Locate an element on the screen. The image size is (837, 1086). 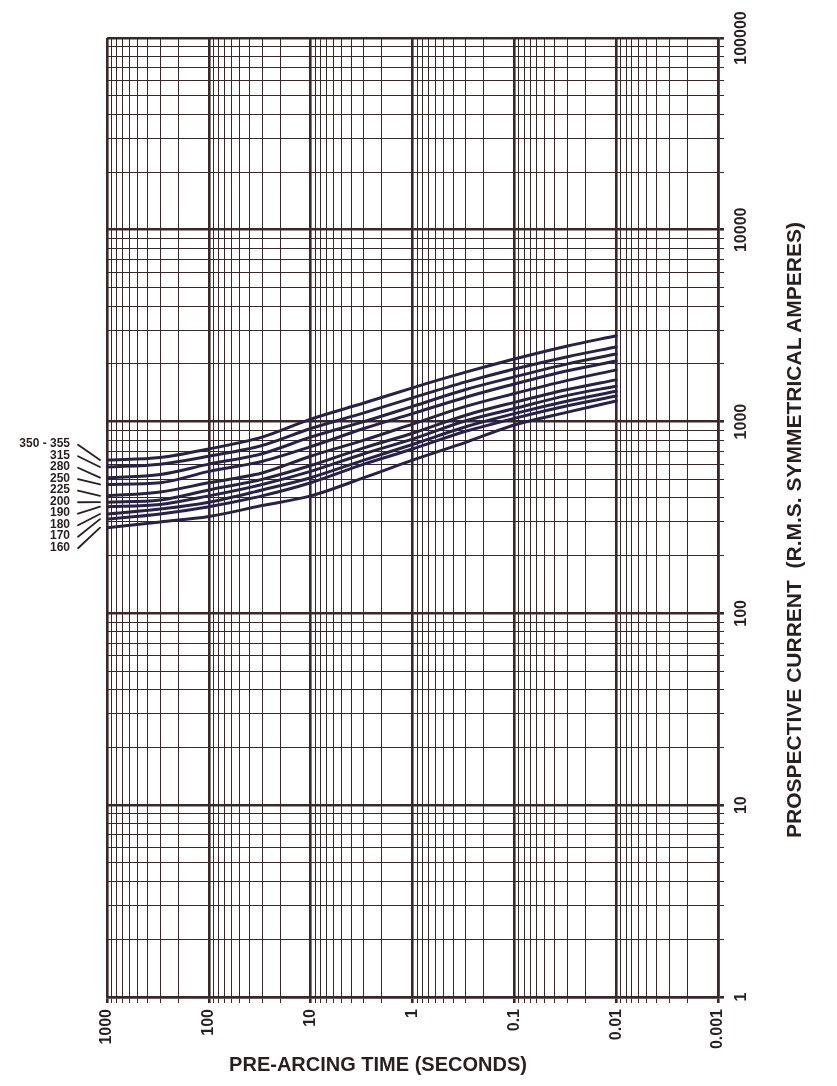
y-tick-label: 100 is located at coordinates (741, 613).